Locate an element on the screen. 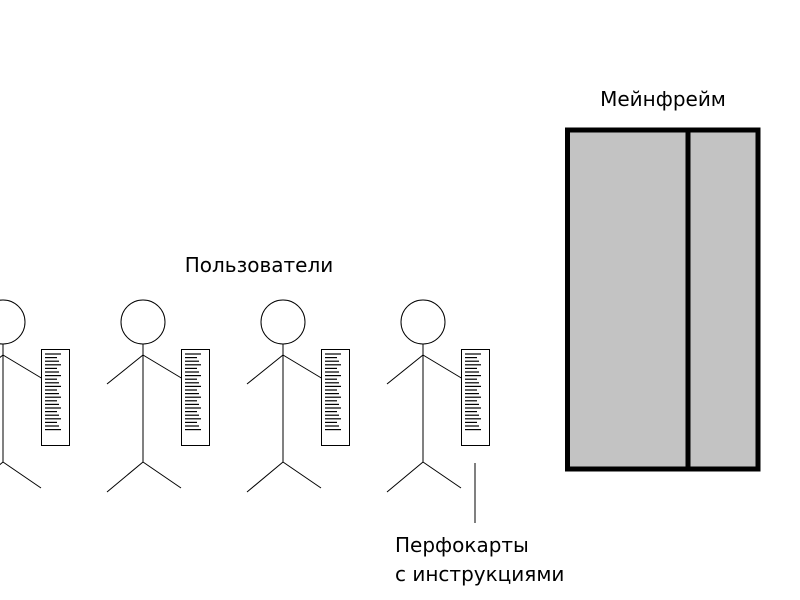 The width and height of the screenshot is (800, 600). mainframe-body is located at coordinates (663, 299).